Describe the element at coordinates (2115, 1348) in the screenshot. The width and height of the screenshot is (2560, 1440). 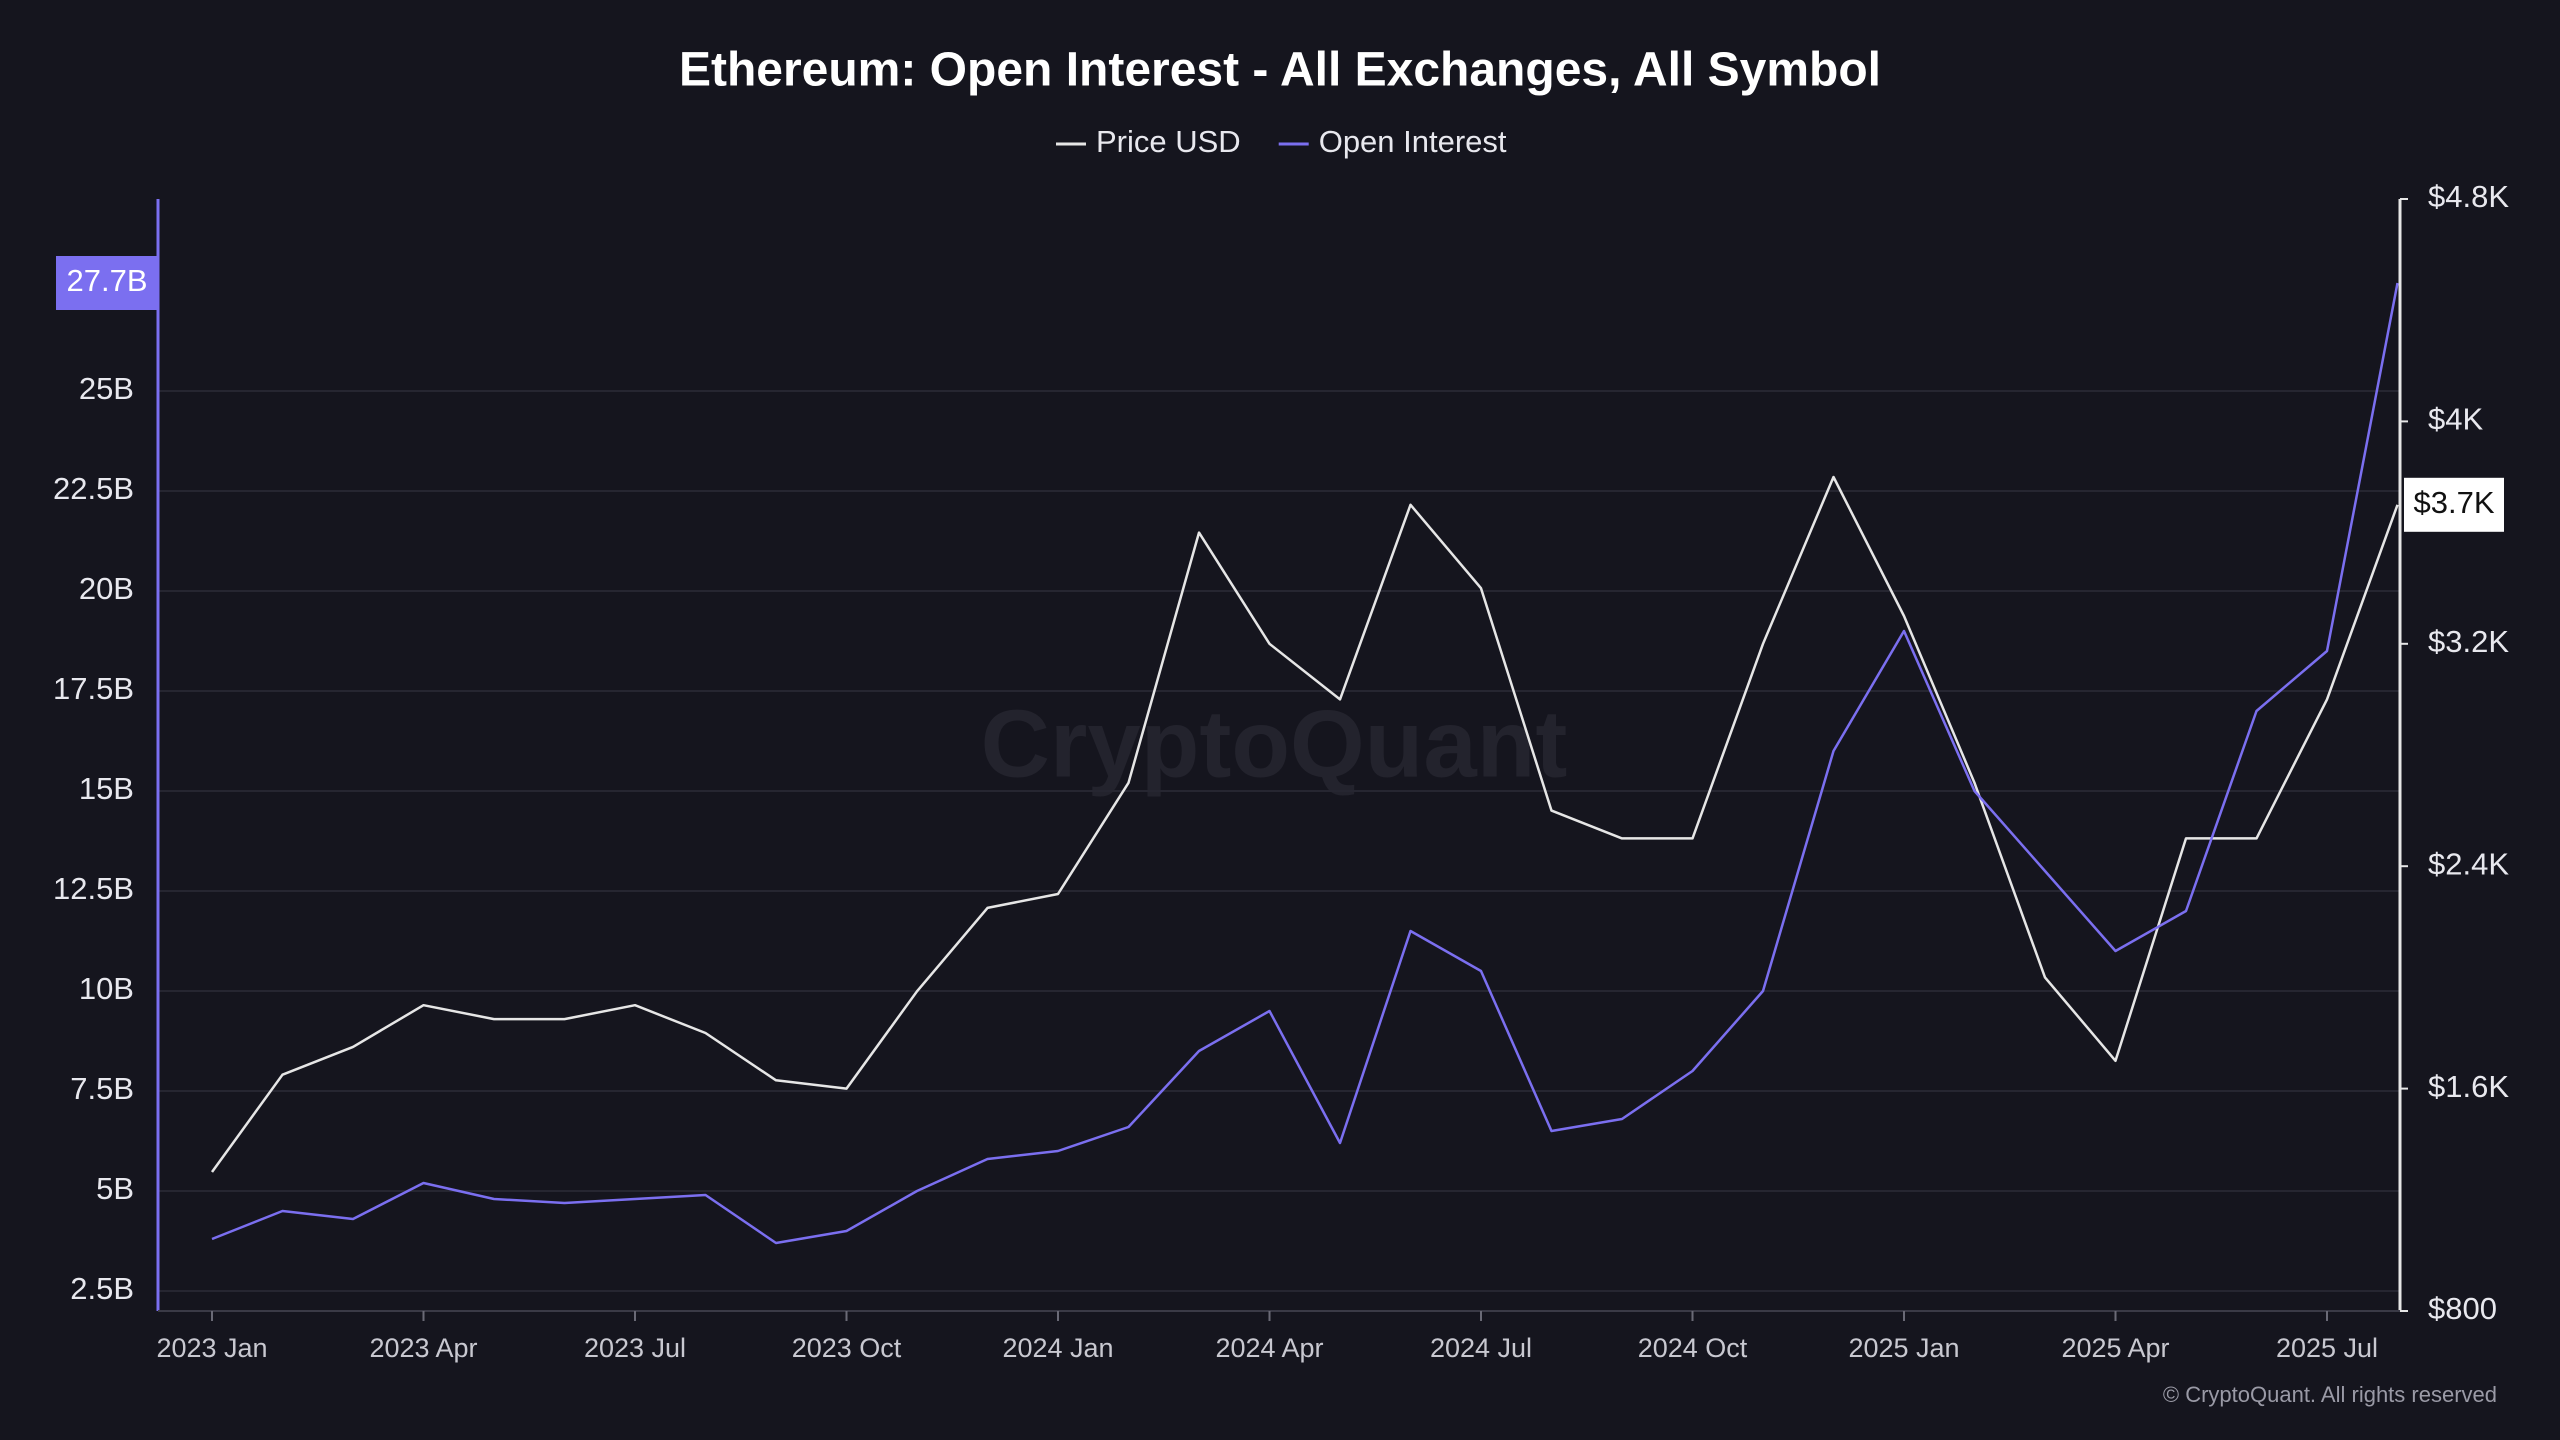
I see `x-tick-label: 2025 Apr` at that location.